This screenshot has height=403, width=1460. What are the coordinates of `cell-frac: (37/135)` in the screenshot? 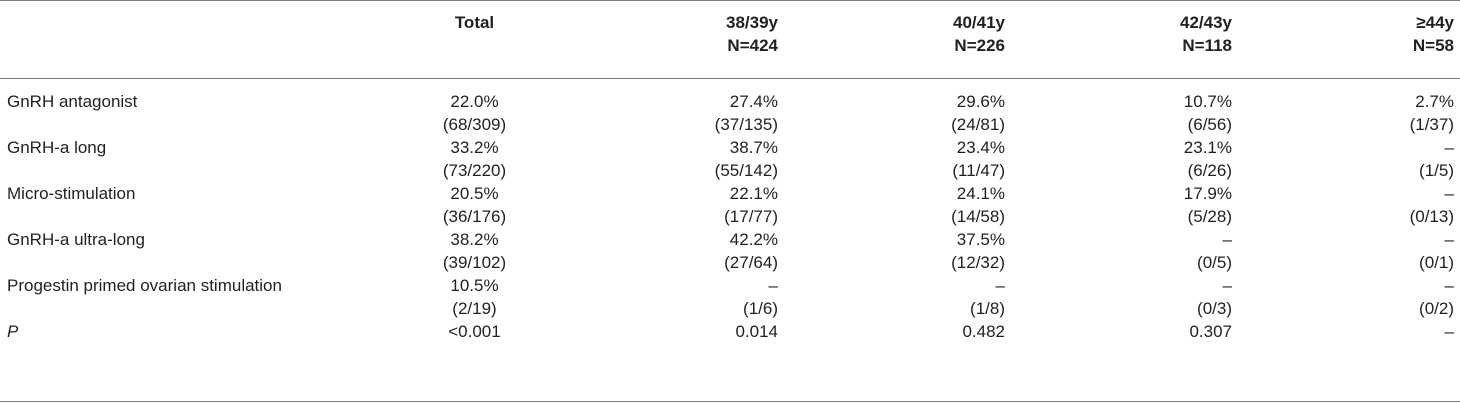 It's located at (746, 124).